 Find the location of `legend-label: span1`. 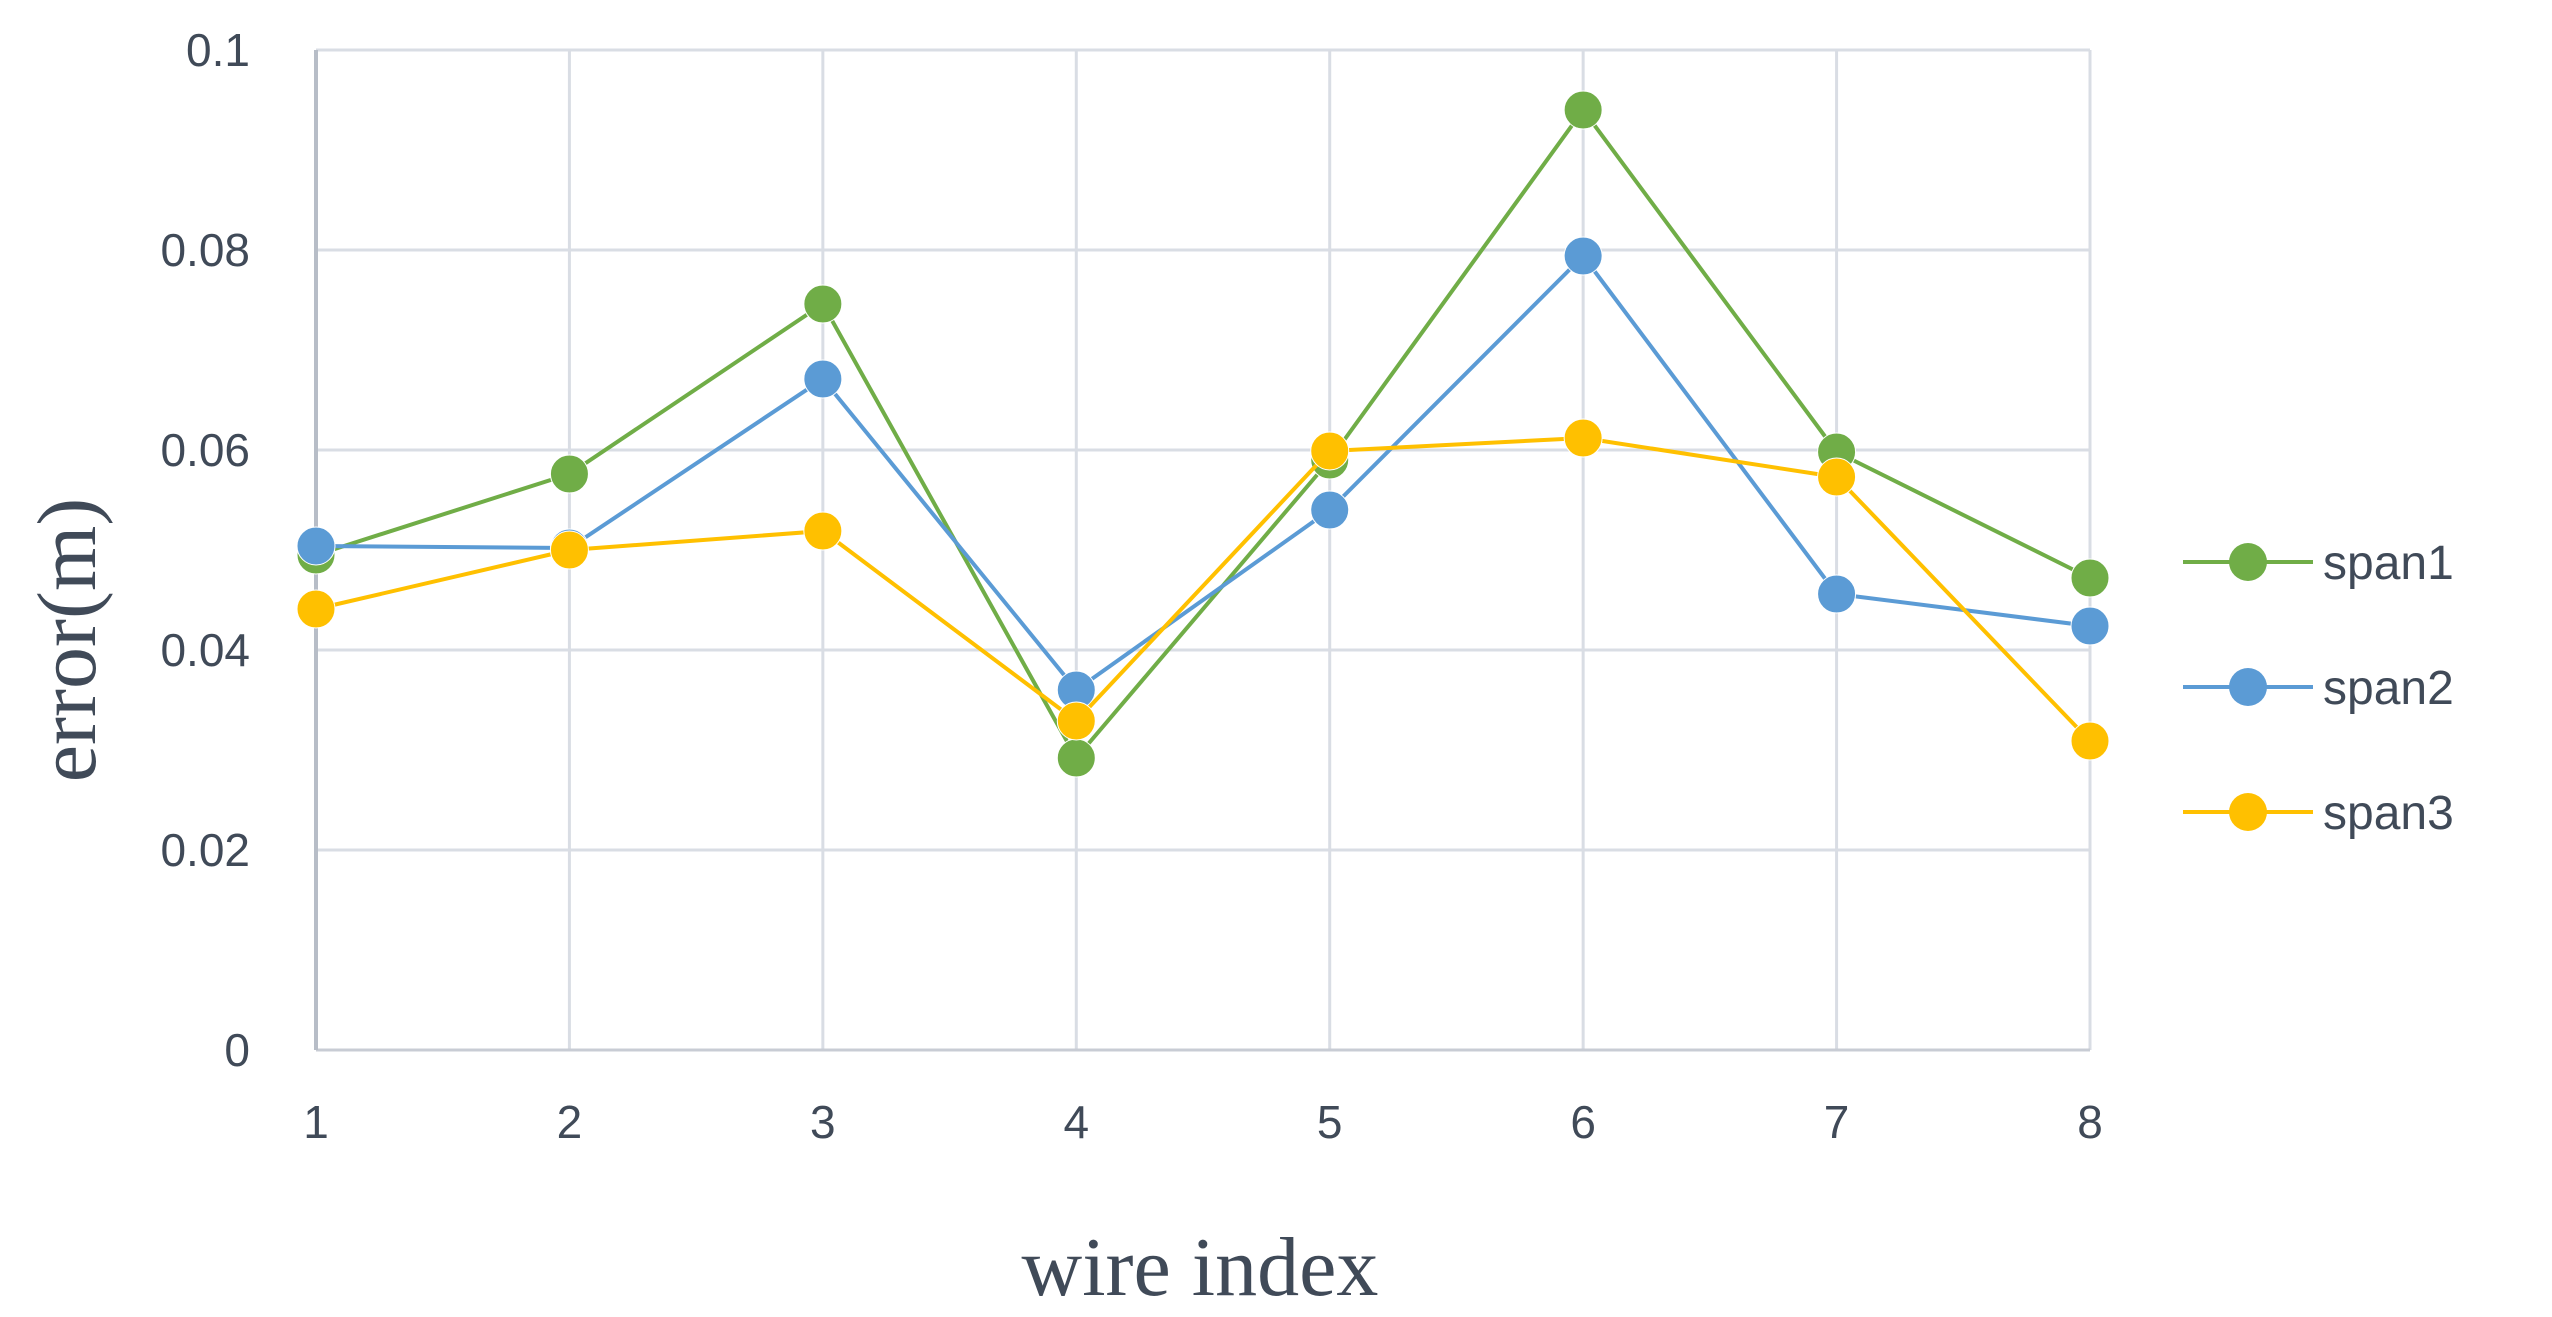

legend-label: span1 is located at coordinates (2388, 563).